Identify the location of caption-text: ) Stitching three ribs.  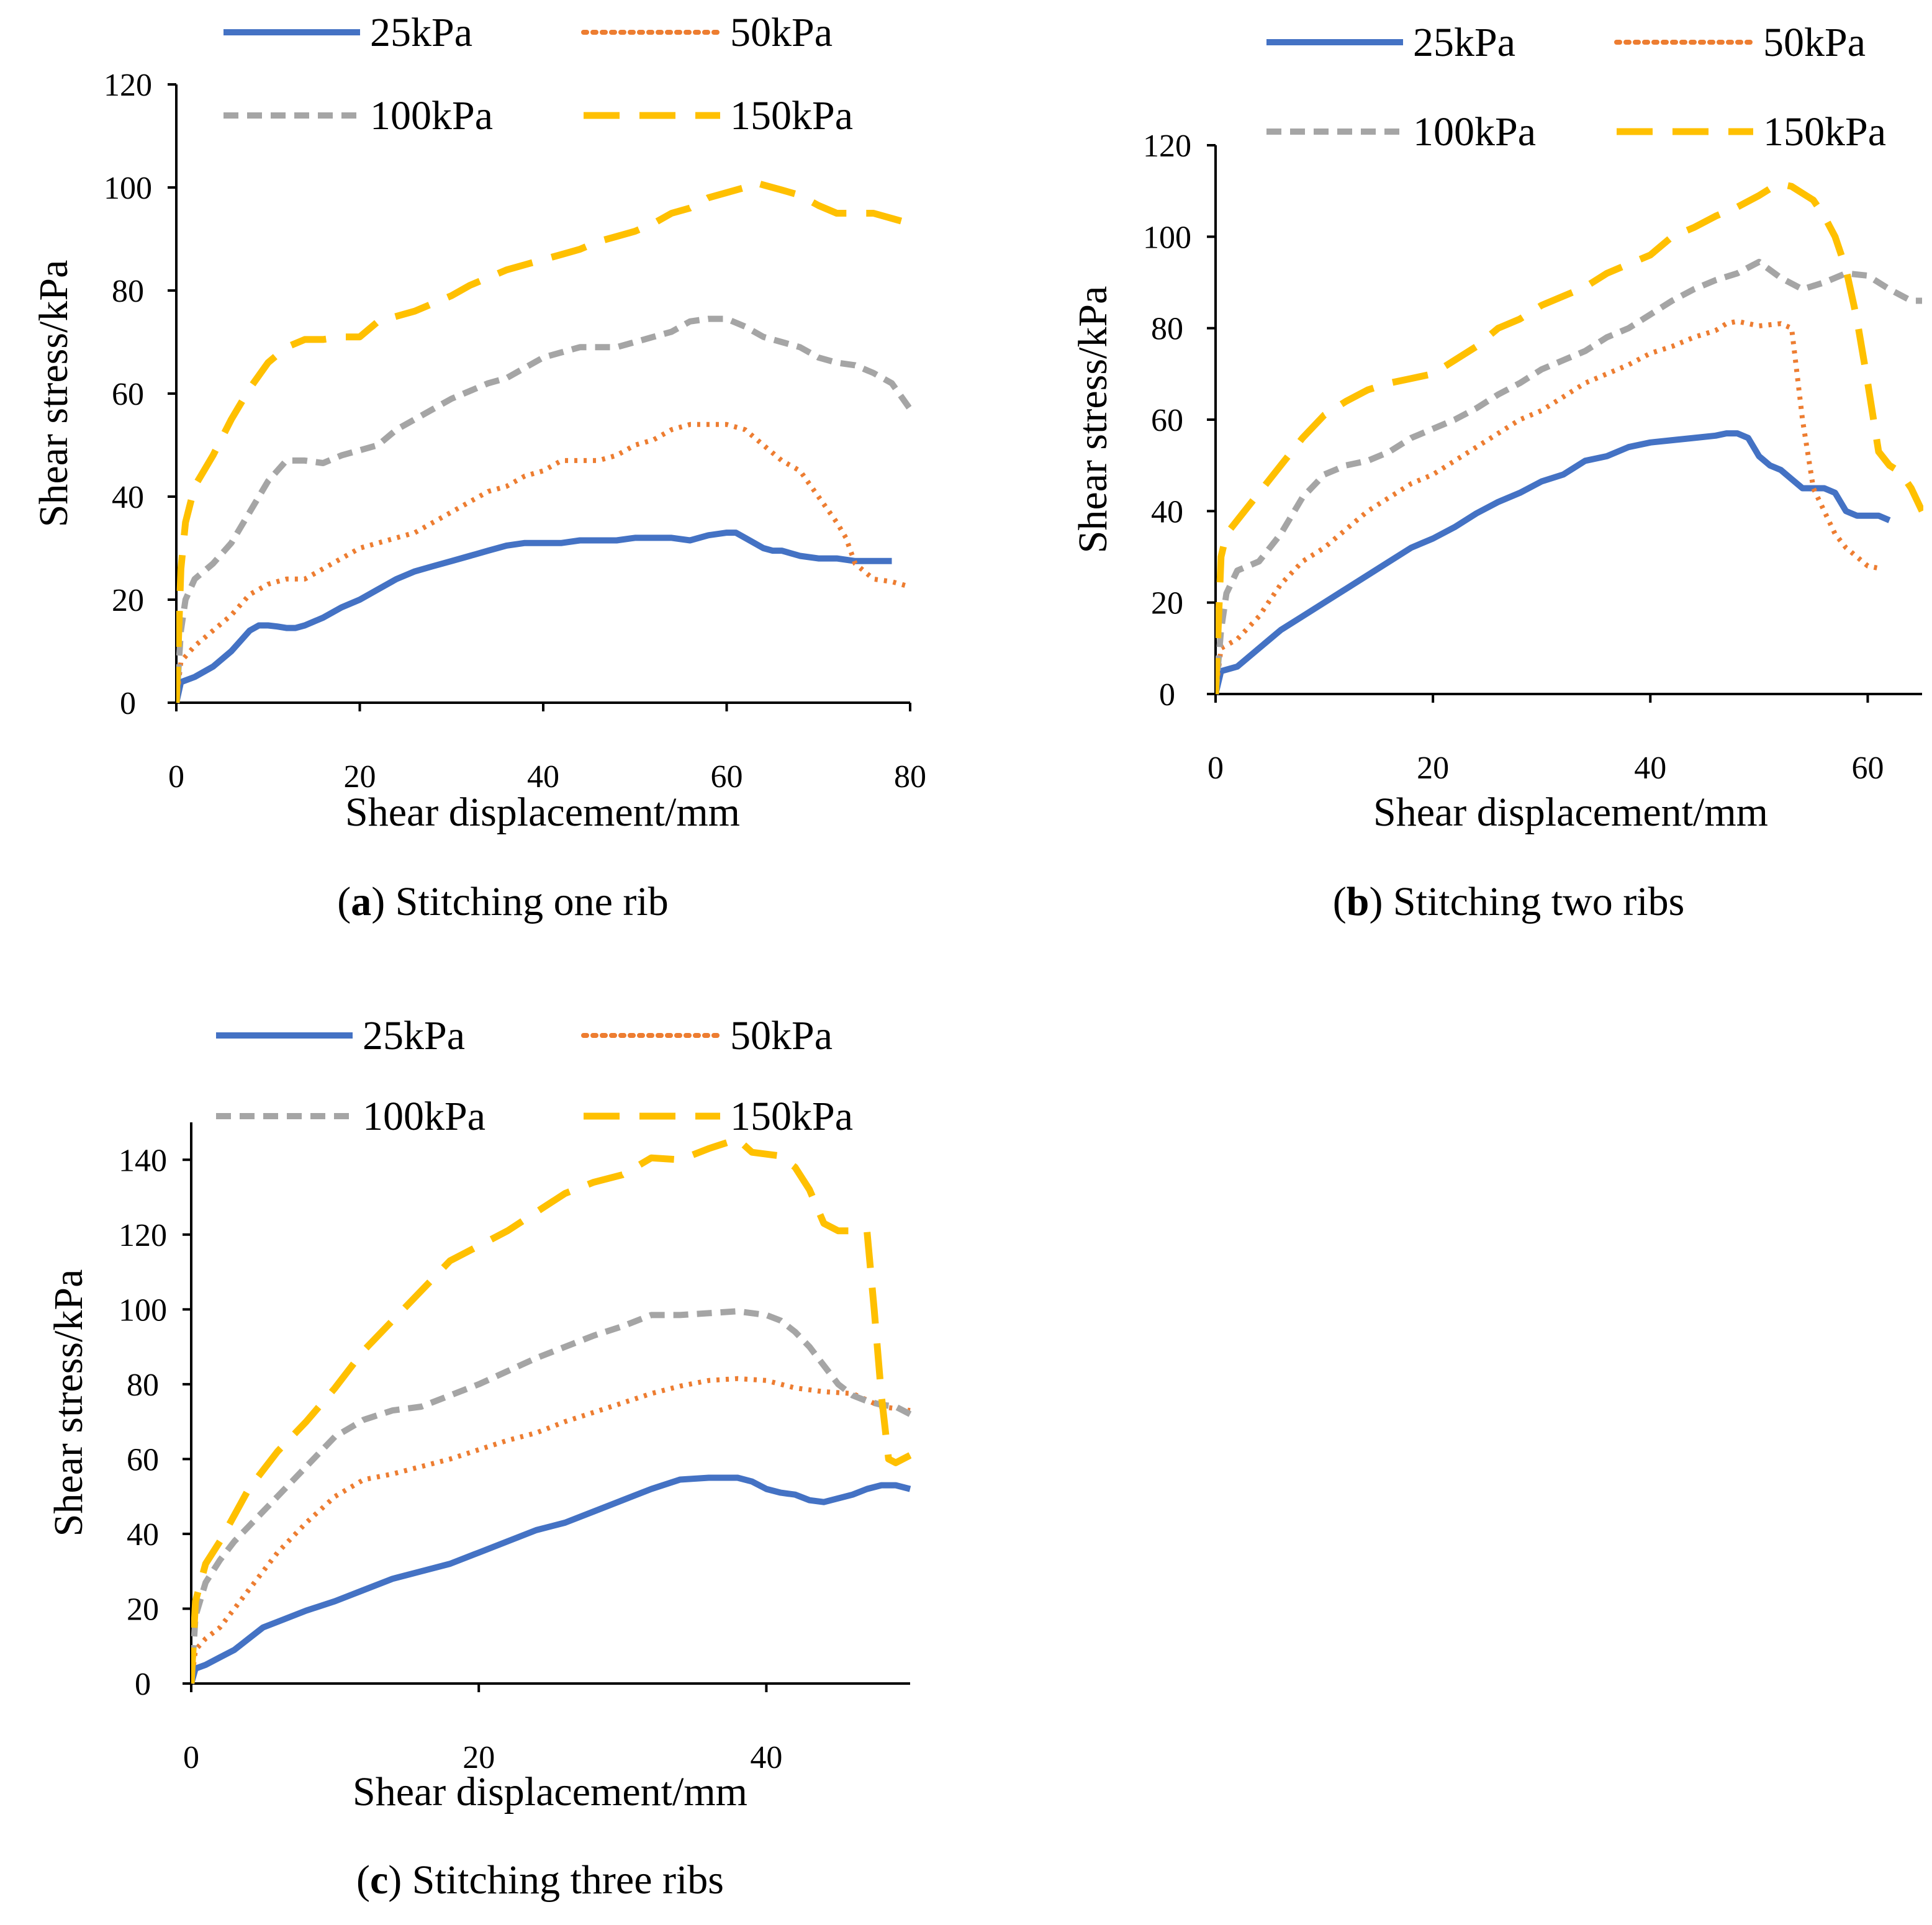
(556, 1880).